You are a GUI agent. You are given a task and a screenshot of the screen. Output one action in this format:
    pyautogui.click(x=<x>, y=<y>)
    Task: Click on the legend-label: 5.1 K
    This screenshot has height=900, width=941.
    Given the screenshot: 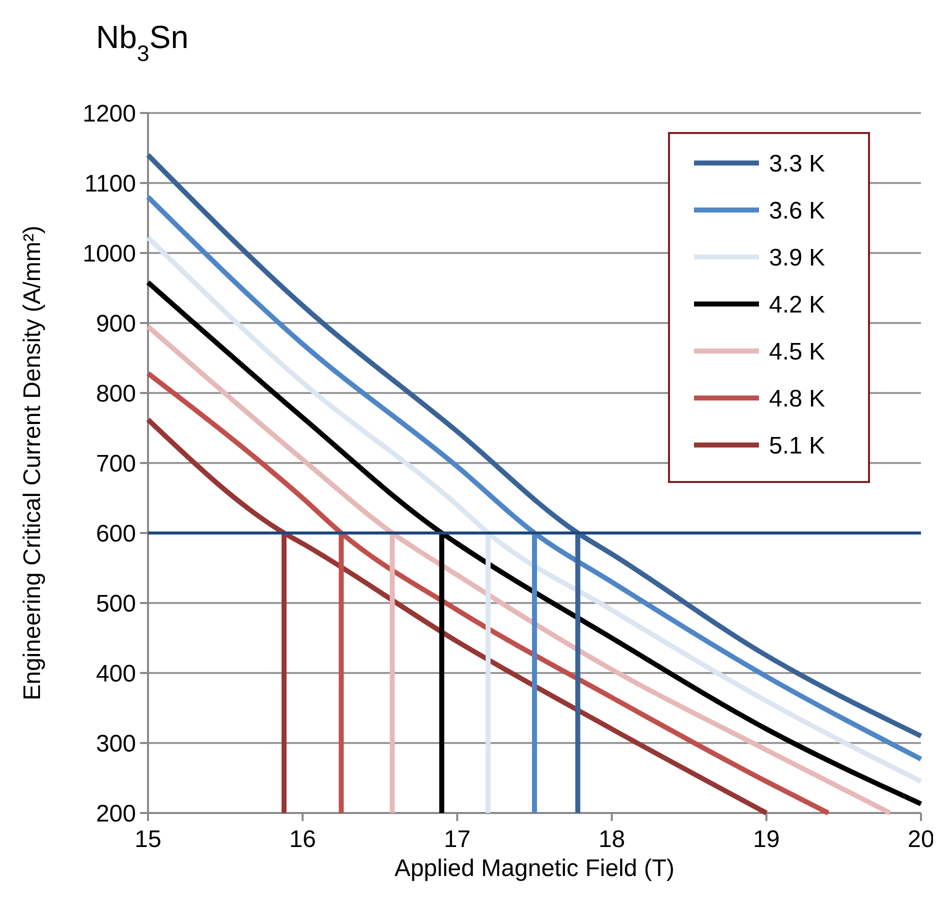 What is the action you would take?
    pyautogui.click(x=797, y=446)
    